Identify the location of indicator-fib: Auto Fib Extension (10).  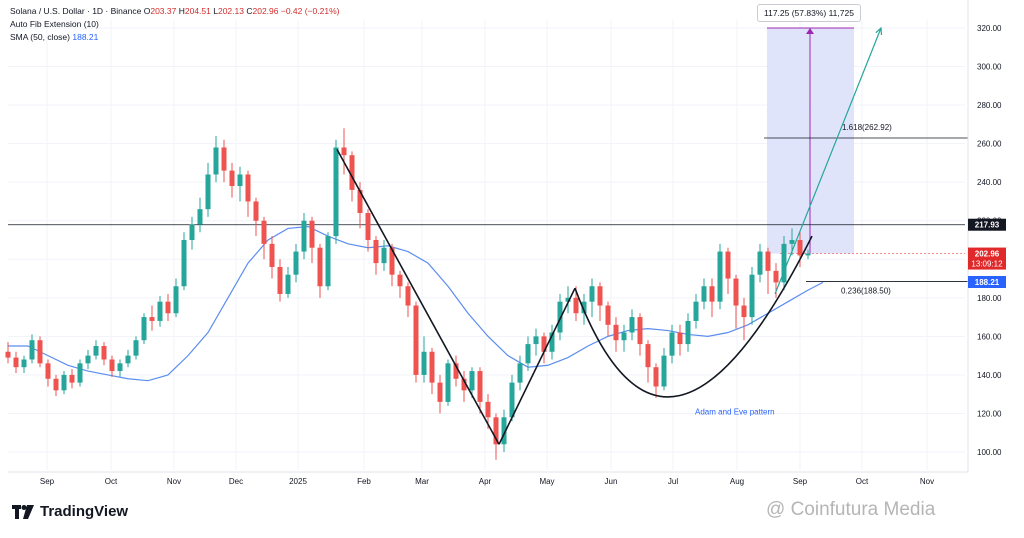
(54, 24).